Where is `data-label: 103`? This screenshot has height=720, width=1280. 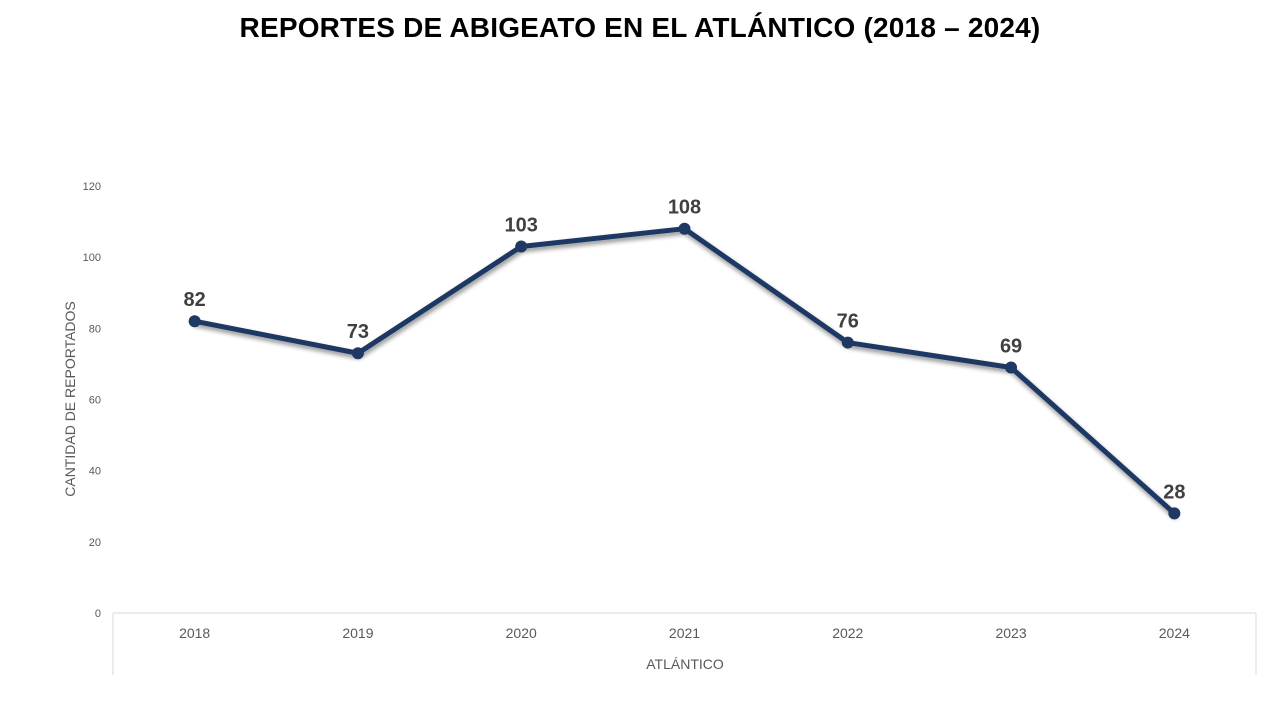 data-label: 103 is located at coordinates (521, 225).